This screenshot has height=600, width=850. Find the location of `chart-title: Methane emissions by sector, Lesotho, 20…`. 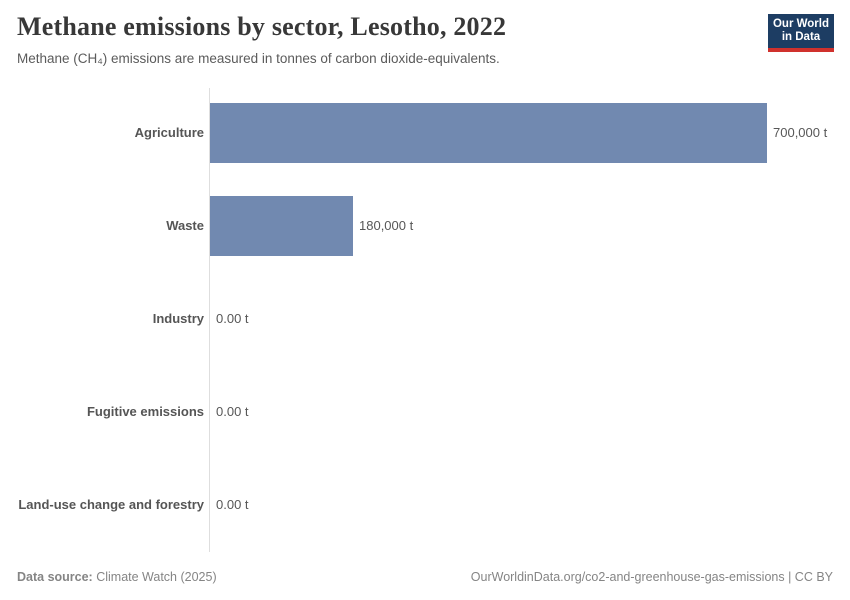

chart-title: Methane emissions by sector, Lesotho, 20… is located at coordinates (262, 26).